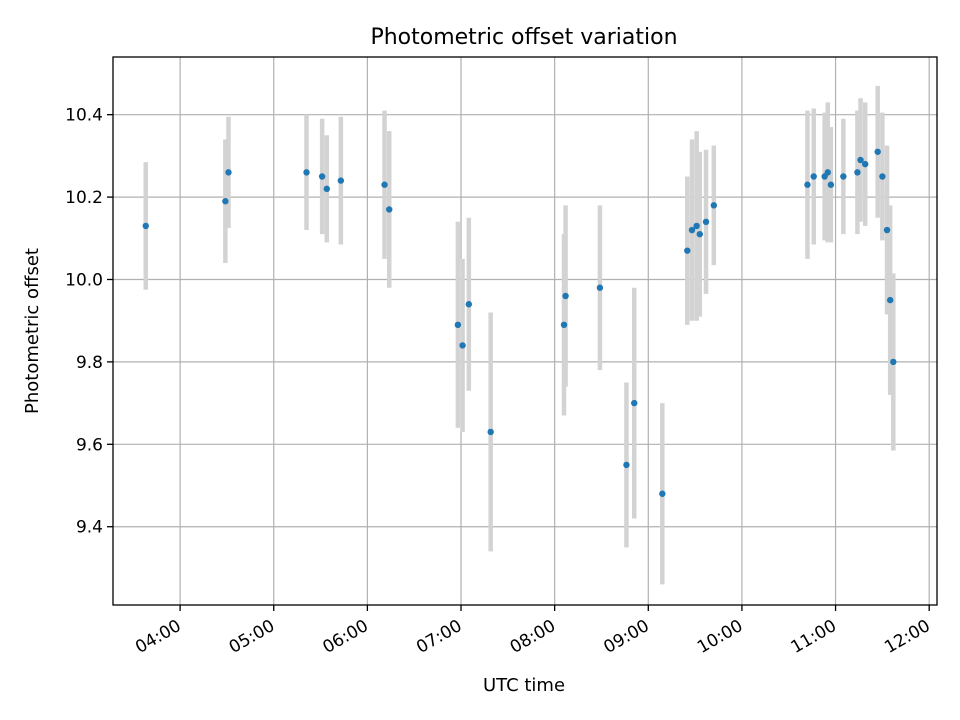  What do you see at coordinates (89, 363) in the screenshot?
I see `y-tick-label: 9.8` at bounding box center [89, 363].